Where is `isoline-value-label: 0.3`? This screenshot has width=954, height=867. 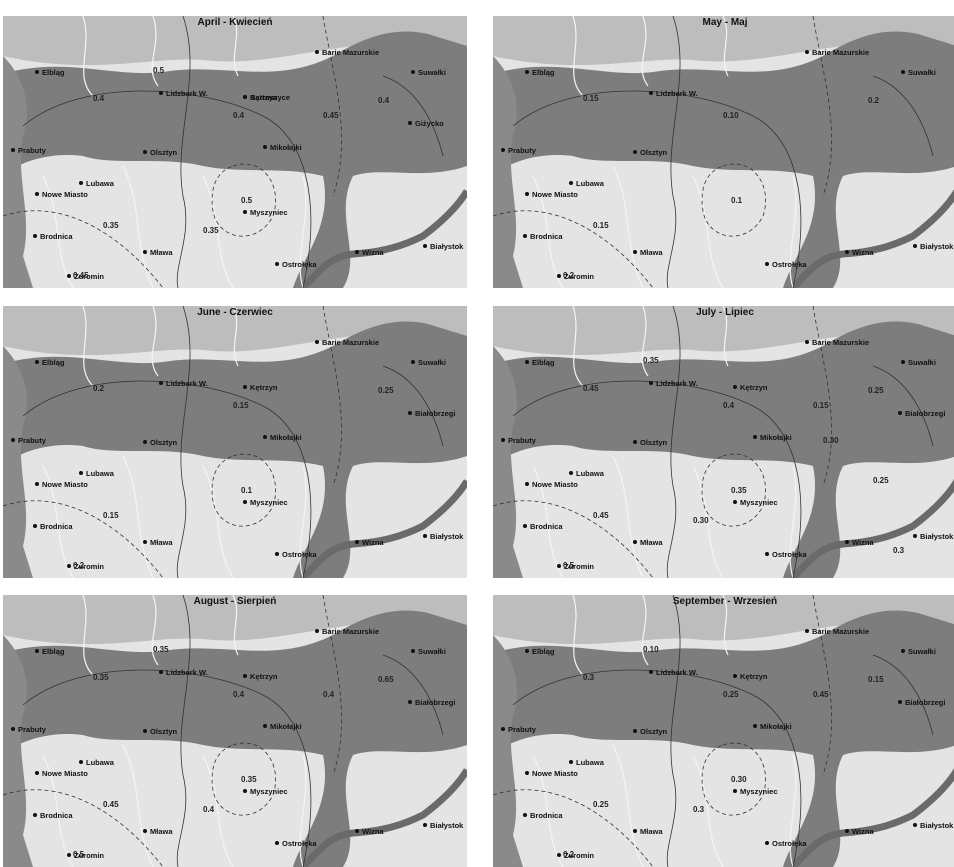
isoline-value-label: 0.3 is located at coordinates (699, 809).